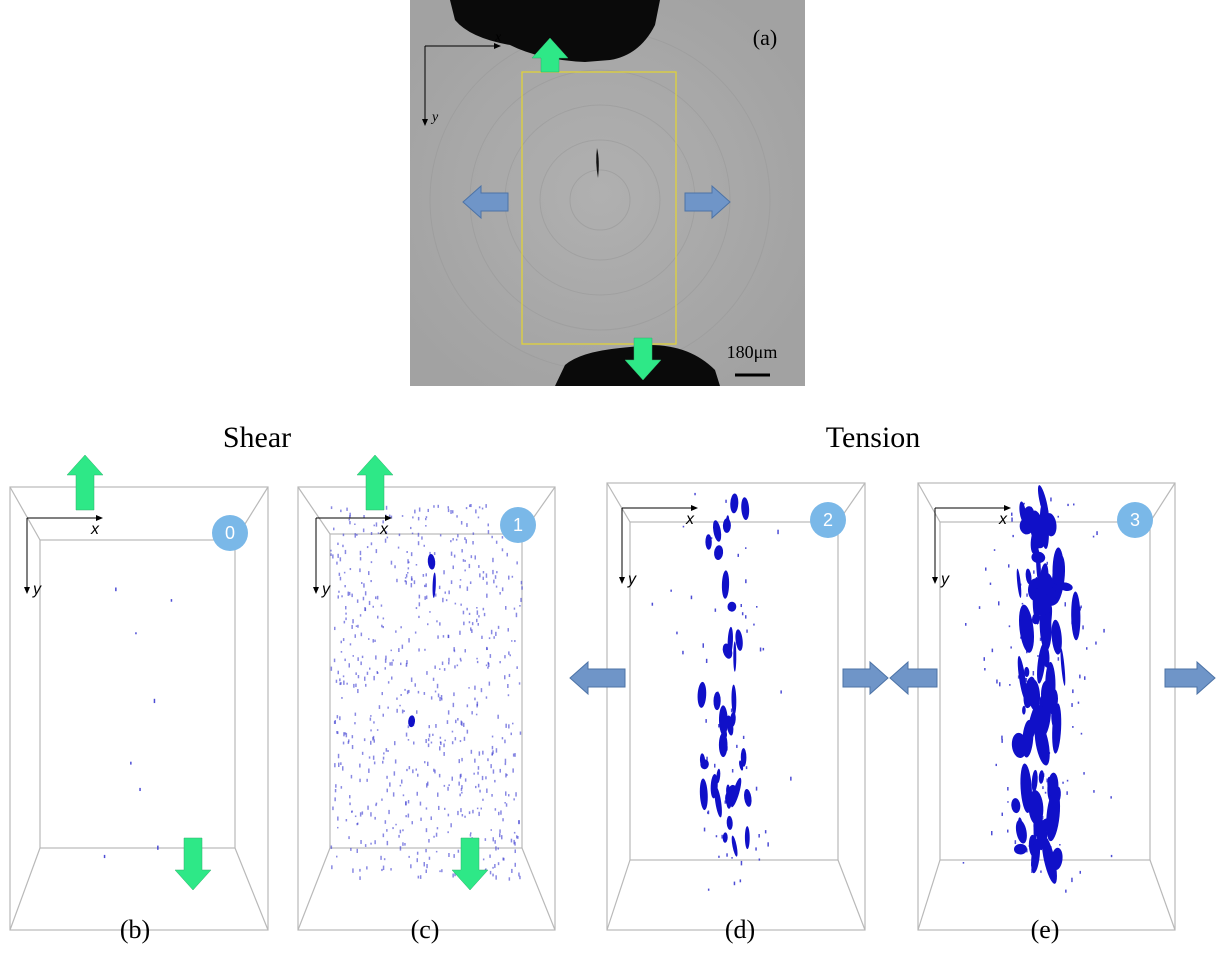 The height and width of the screenshot is (954, 1218). Describe the element at coordinates (555, 31) in the screenshot. I see `notch-top` at that location.